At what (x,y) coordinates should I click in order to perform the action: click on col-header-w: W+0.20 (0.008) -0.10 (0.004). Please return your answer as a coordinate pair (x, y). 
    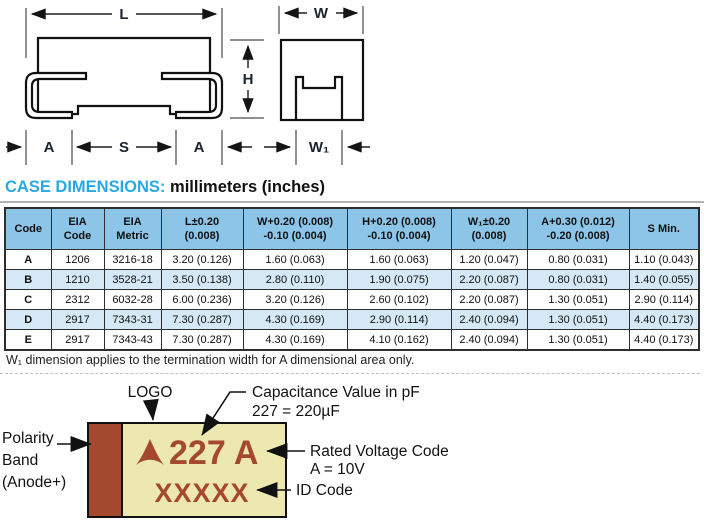
    Looking at the image, I should click on (295, 228).